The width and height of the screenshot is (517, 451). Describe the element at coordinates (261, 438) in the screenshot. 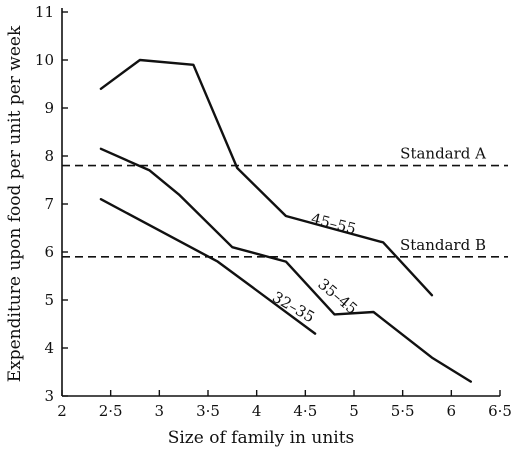

I see `x-axis-title: Size of family in units` at that location.